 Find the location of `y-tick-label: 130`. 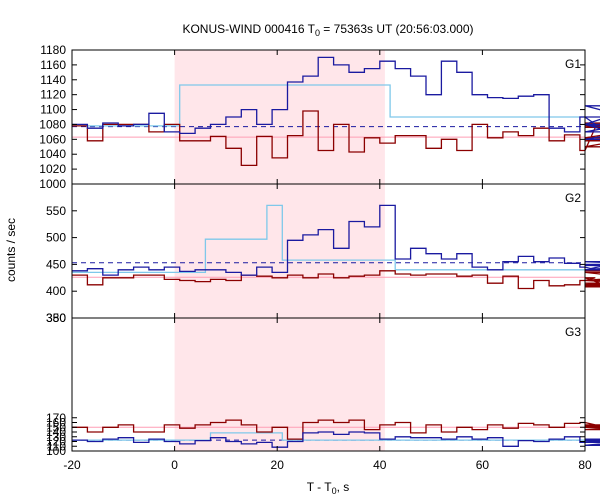

y-tick-label: 130 is located at coordinates (56, 437).